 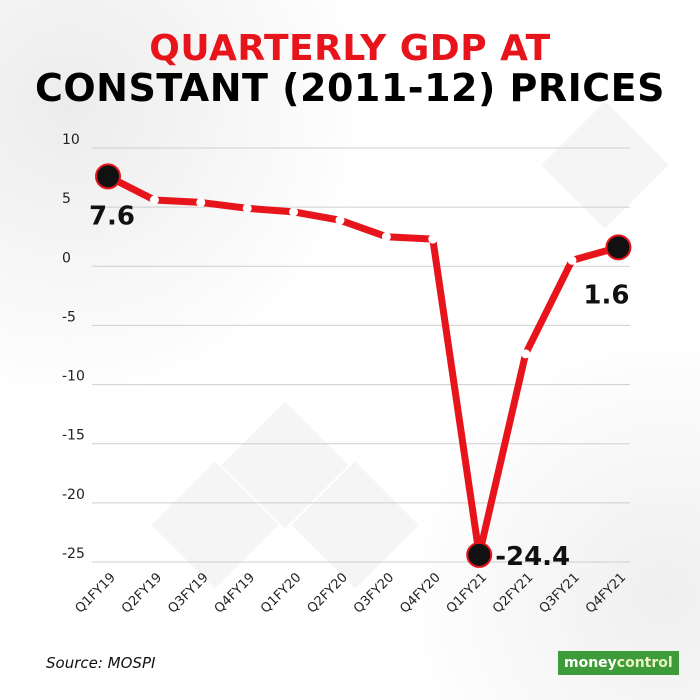 What do you see at coordinates (71, 140) in the screenshot?
I see `y-tick-label: 10` at bounding box center [71, 140].